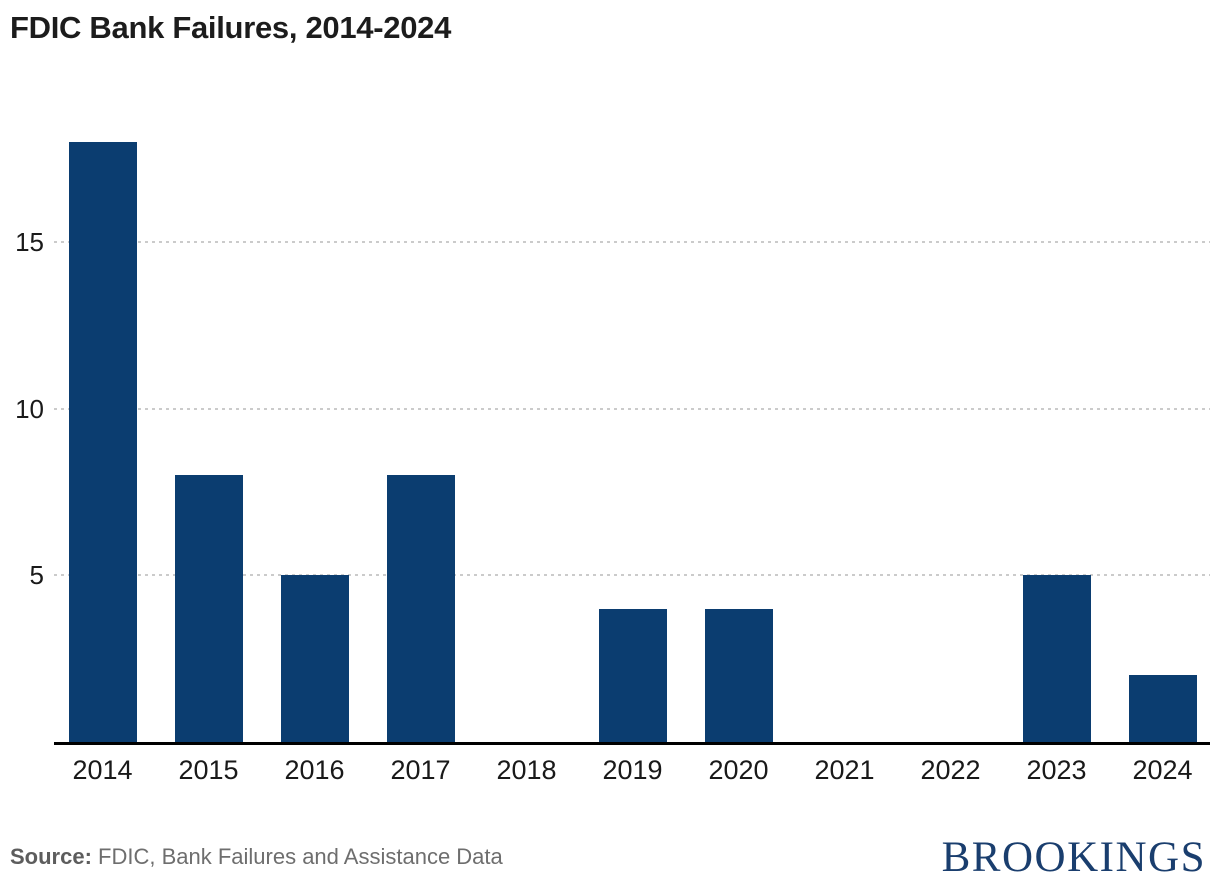 The height and width of the screenshot is (888, 1220). I want to click on bar-2014, so click(102, 442).